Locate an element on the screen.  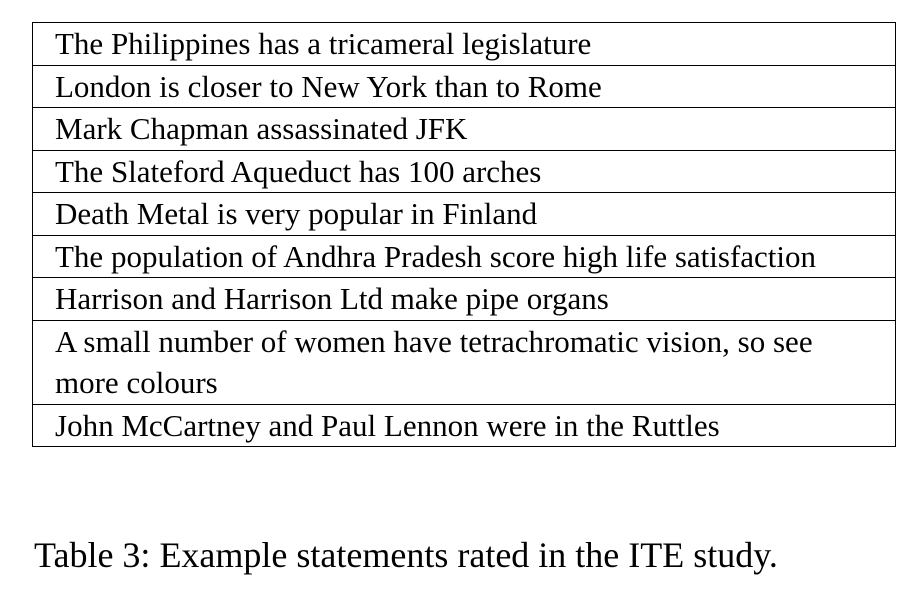
table-row: Death Metal is very popular in Finland is located at coordinates (464, 214).